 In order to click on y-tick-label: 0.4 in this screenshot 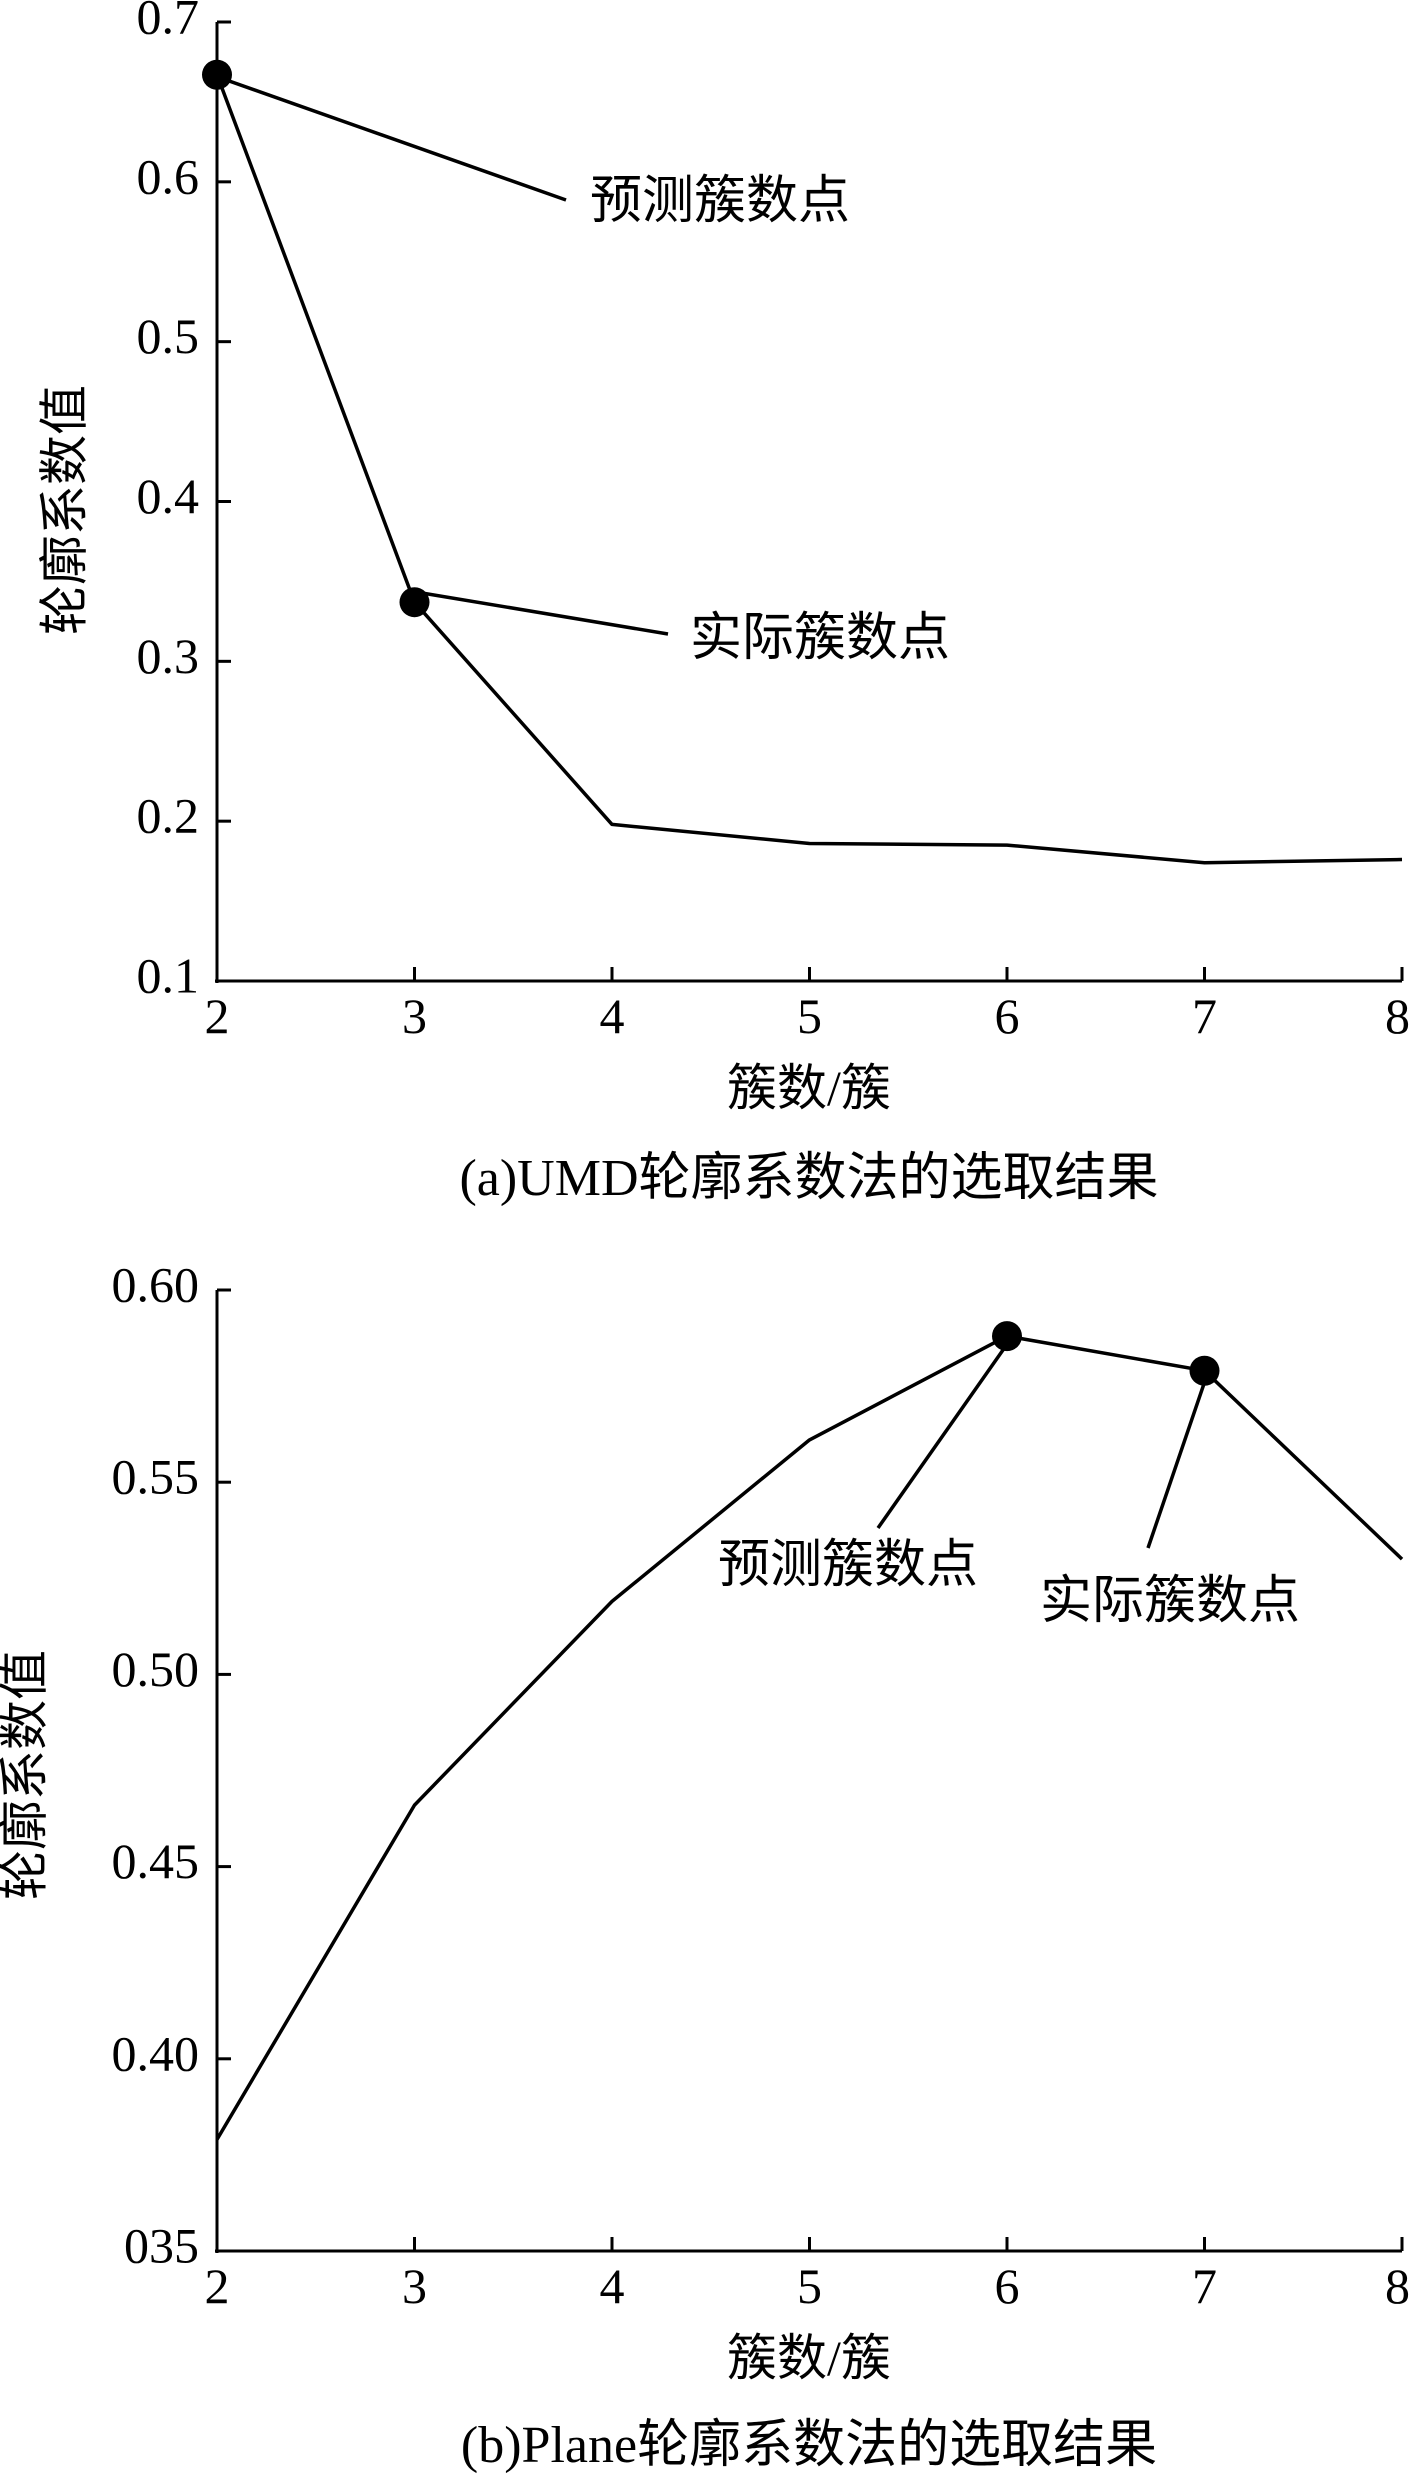, I will do `click(168, 496)`.